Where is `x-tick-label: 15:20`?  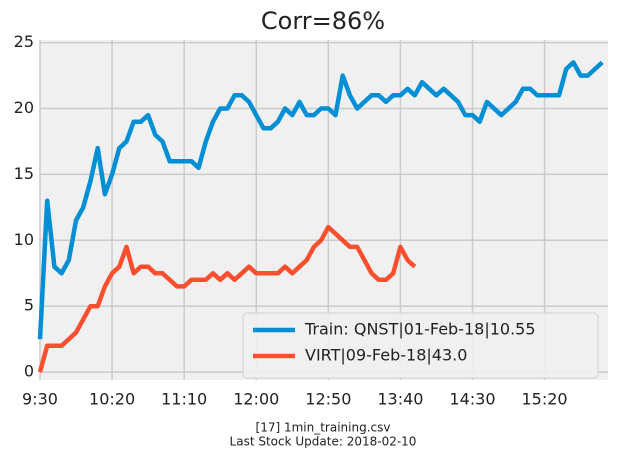
x-tick-label: 15:20 is located at coordinates (545, 399).